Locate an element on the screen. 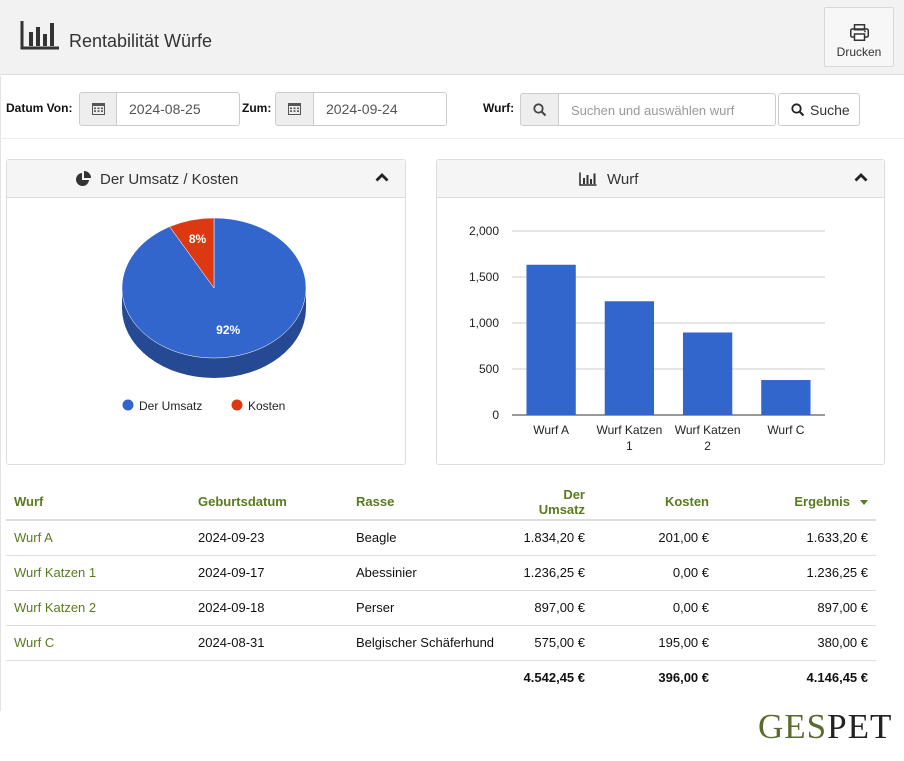 This screenshot has height=761, width=904. column-header-ergebnis-label: Ergebnis is located at coordinates (822, 501).